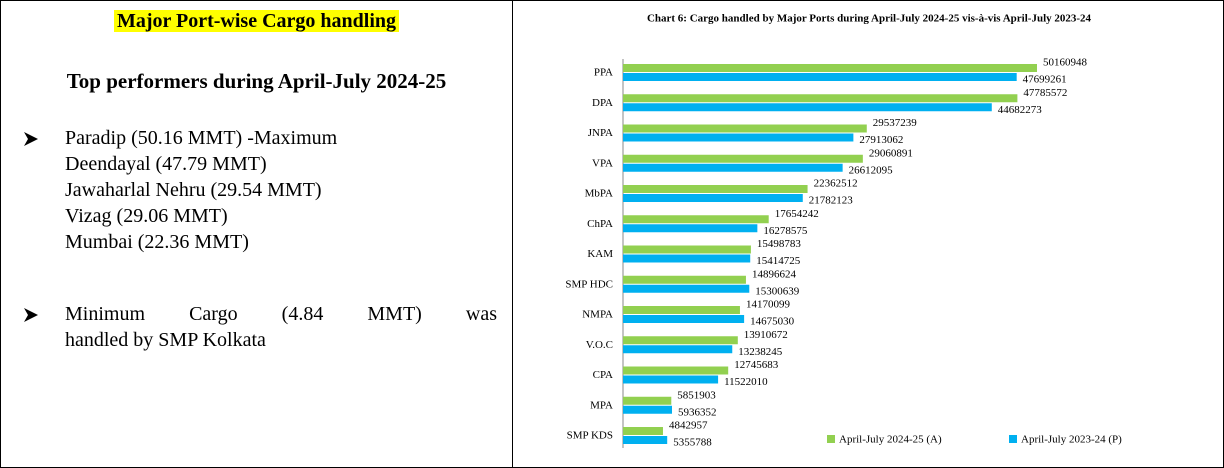  I want to click on data-label: 17654242, so click(797, 214).